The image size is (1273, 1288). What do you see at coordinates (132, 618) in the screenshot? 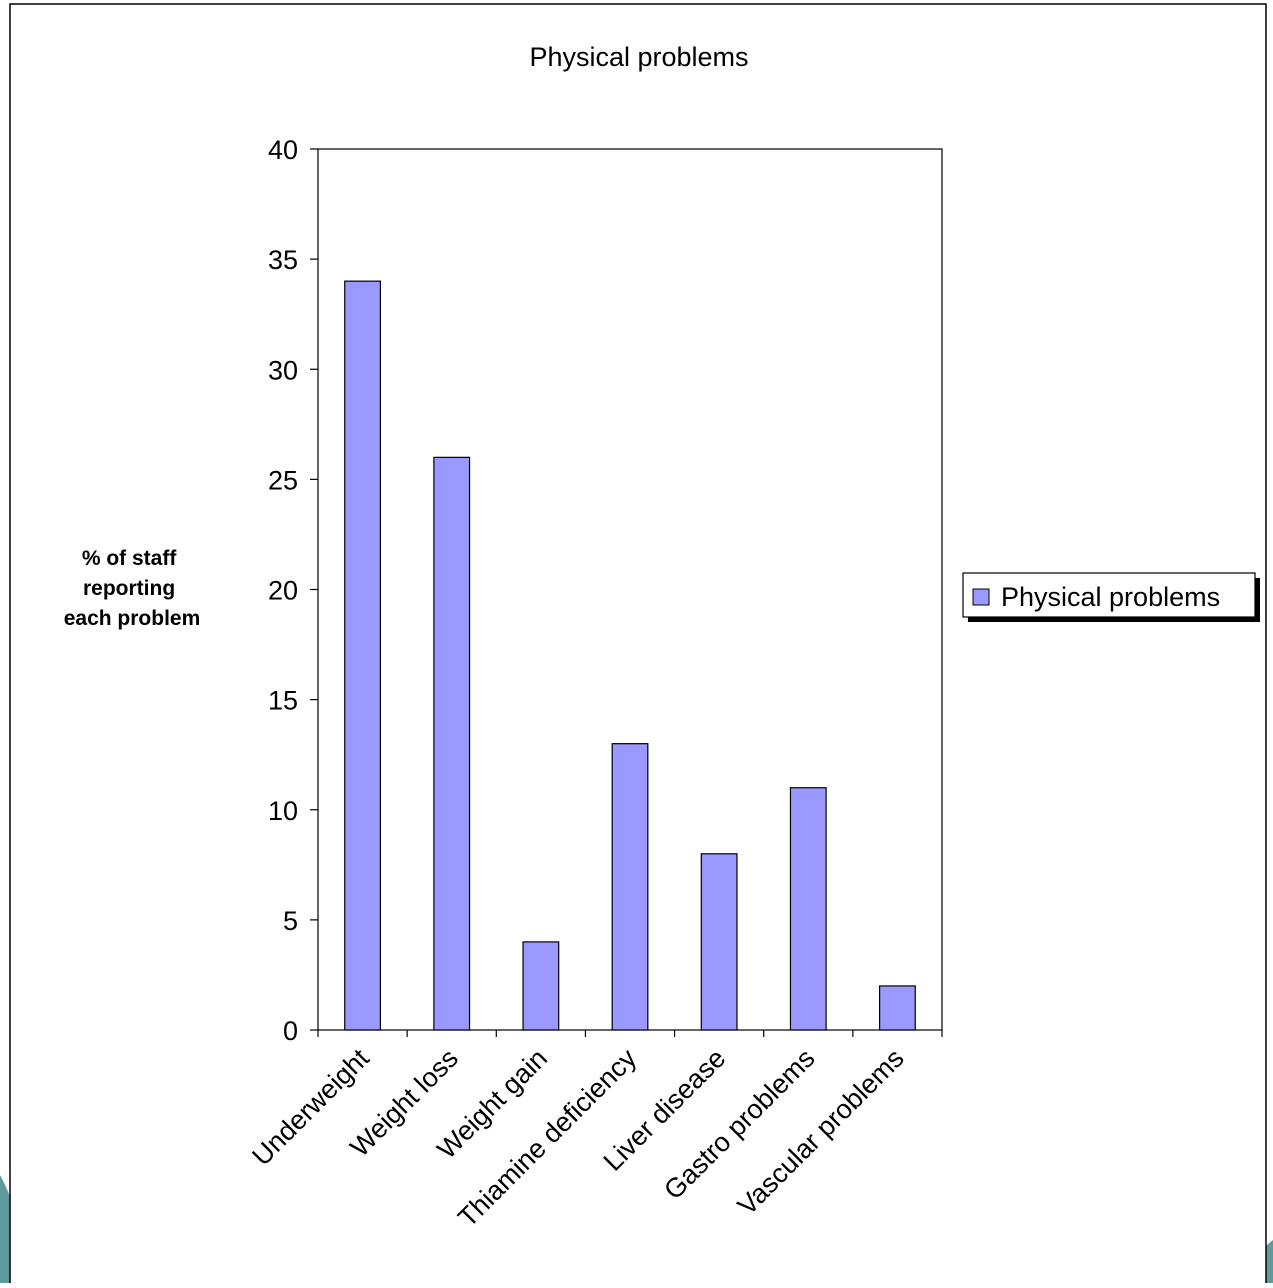
I see `y-axis-label-line-3: each problem` at bounding box center [132, 618].